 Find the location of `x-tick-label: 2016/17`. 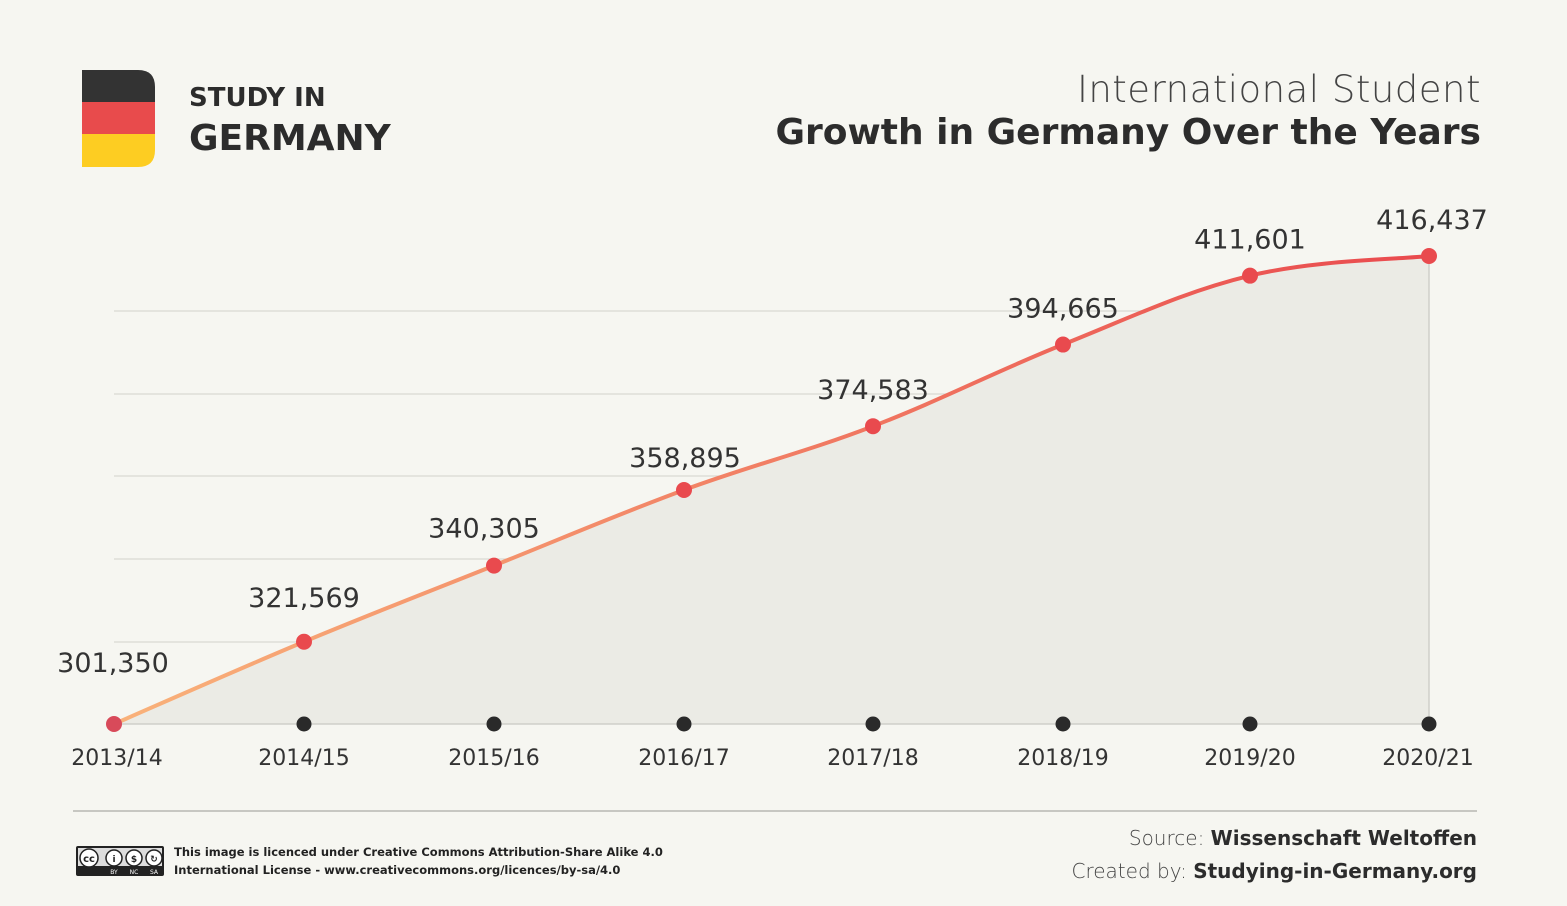

x-tick-label: 2016/17 is located at coordinates (683, 758).